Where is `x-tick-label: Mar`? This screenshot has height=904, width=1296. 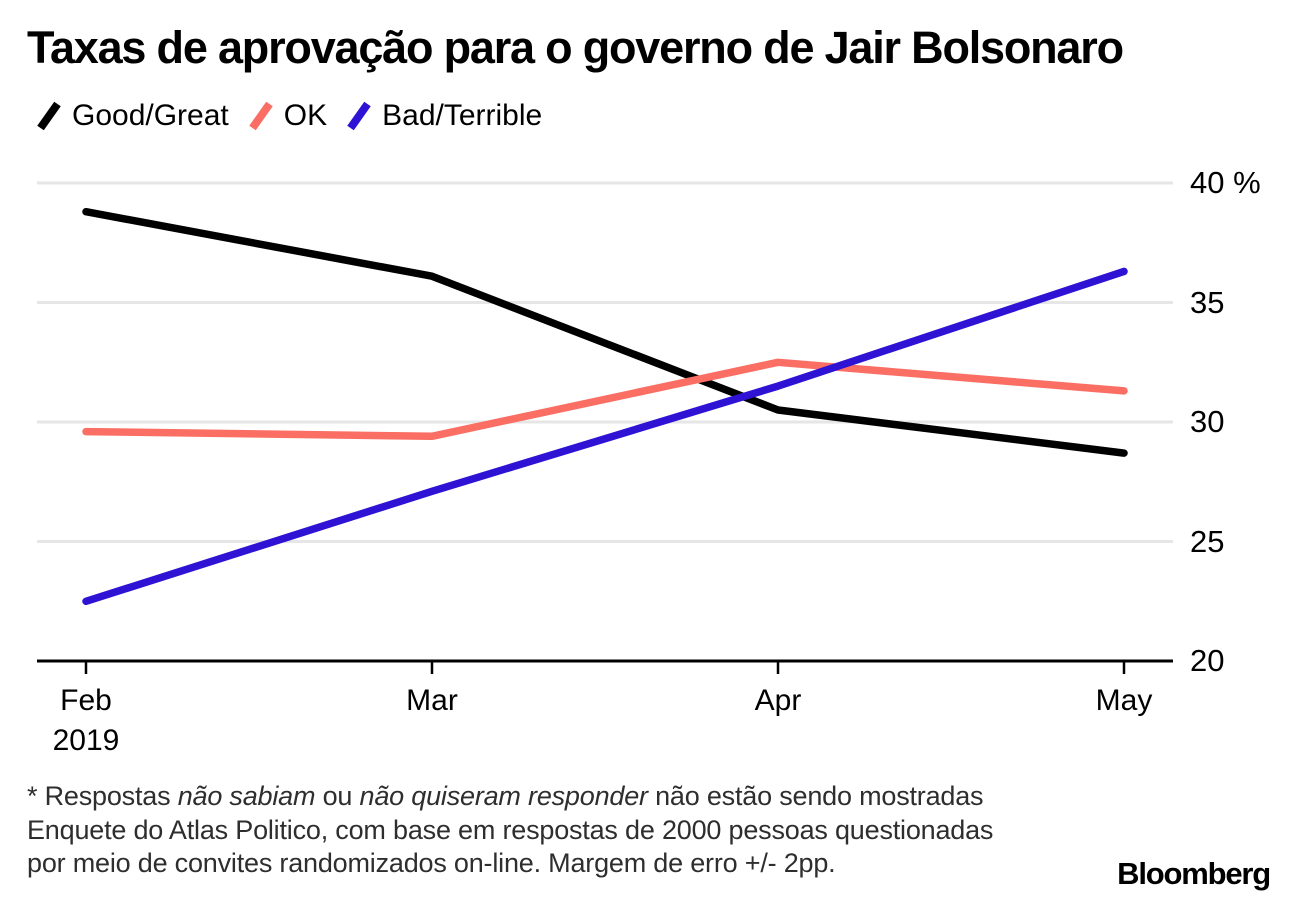 x-tick-label: Mar is located at coordinates (432, 700).